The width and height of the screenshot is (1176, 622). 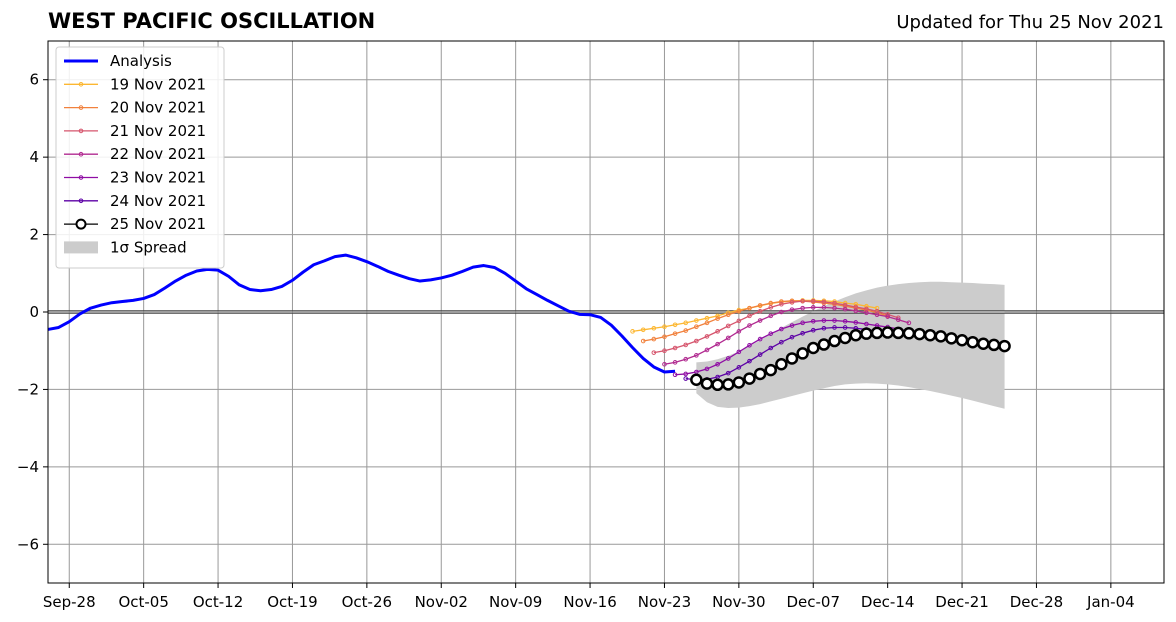 I want to click on legend-label: 23 Nov 2021, so click(x=158, y=178).